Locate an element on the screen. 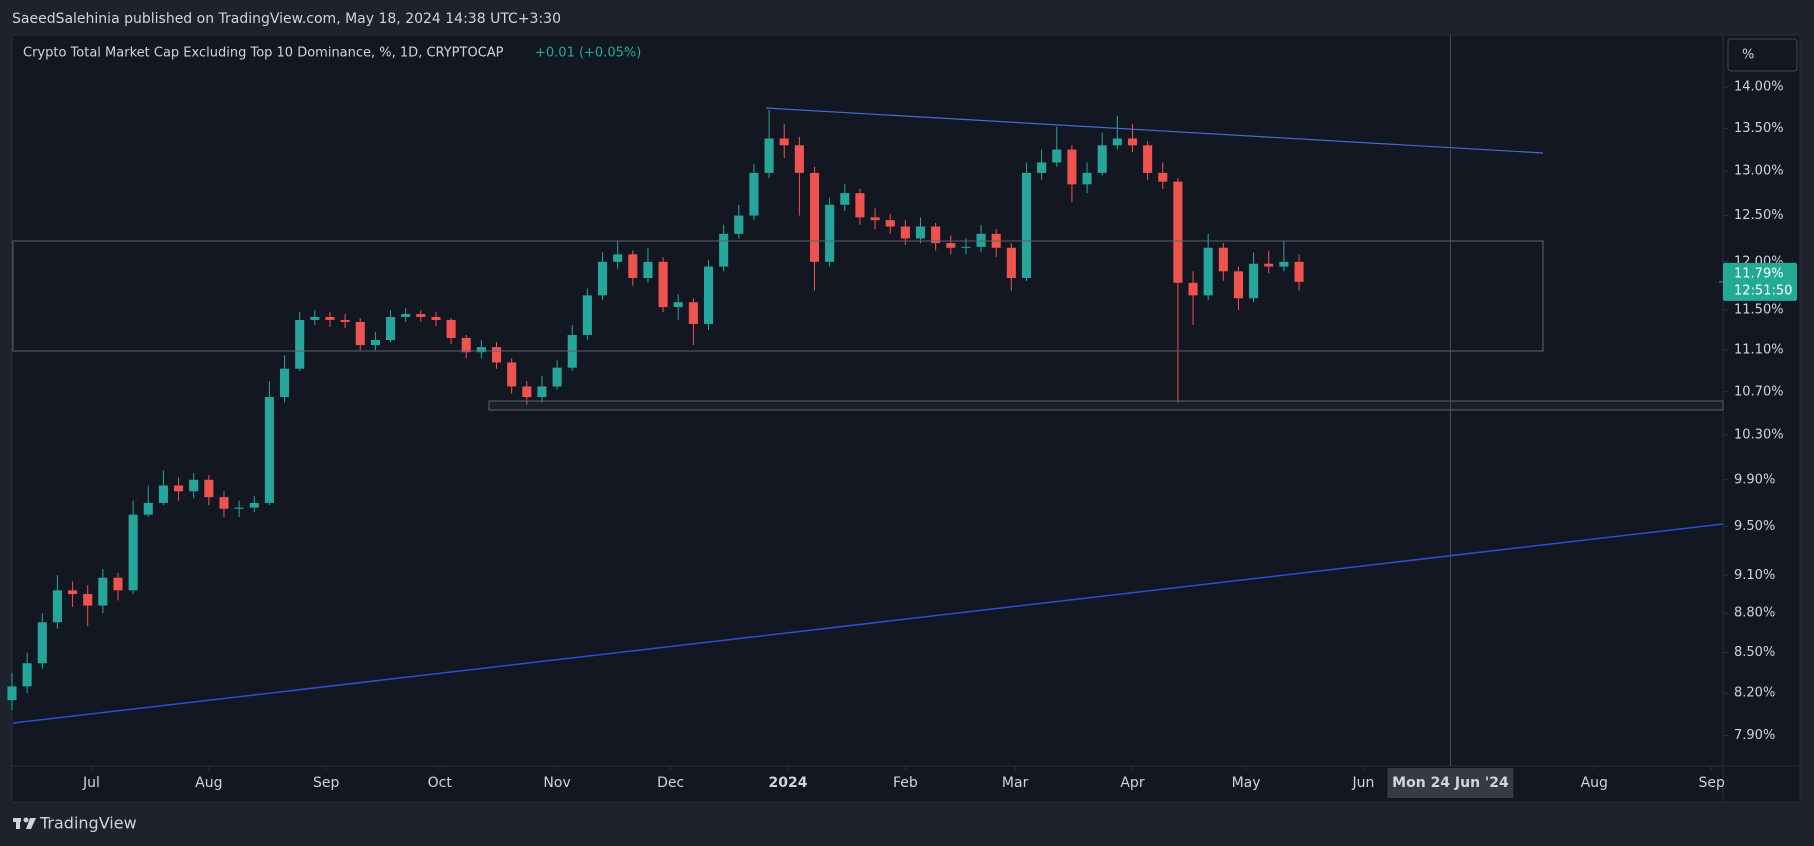 The image size is (1814, 846). y-tick-label: 11.50% is located at coordinates (1759, 310).